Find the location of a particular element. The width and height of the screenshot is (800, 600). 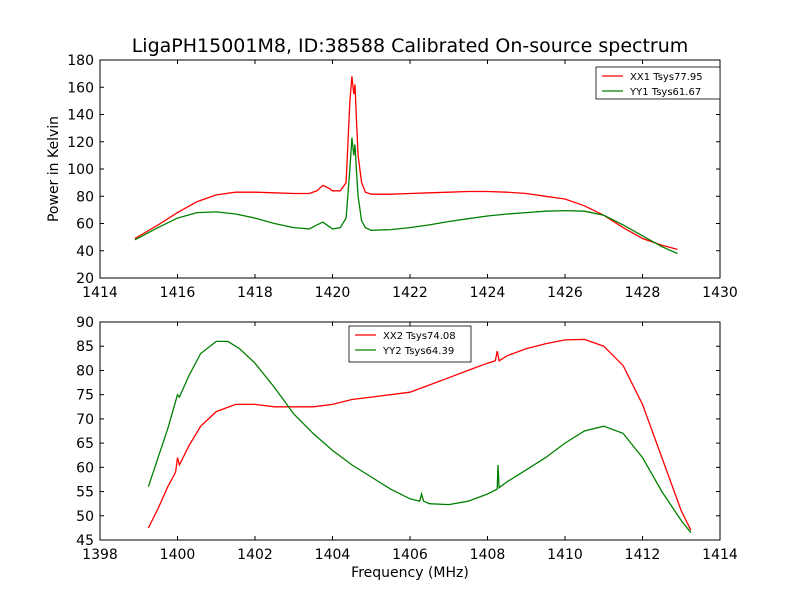

bottom-y-tick-label: 60 is located at coordinates (85, 468).